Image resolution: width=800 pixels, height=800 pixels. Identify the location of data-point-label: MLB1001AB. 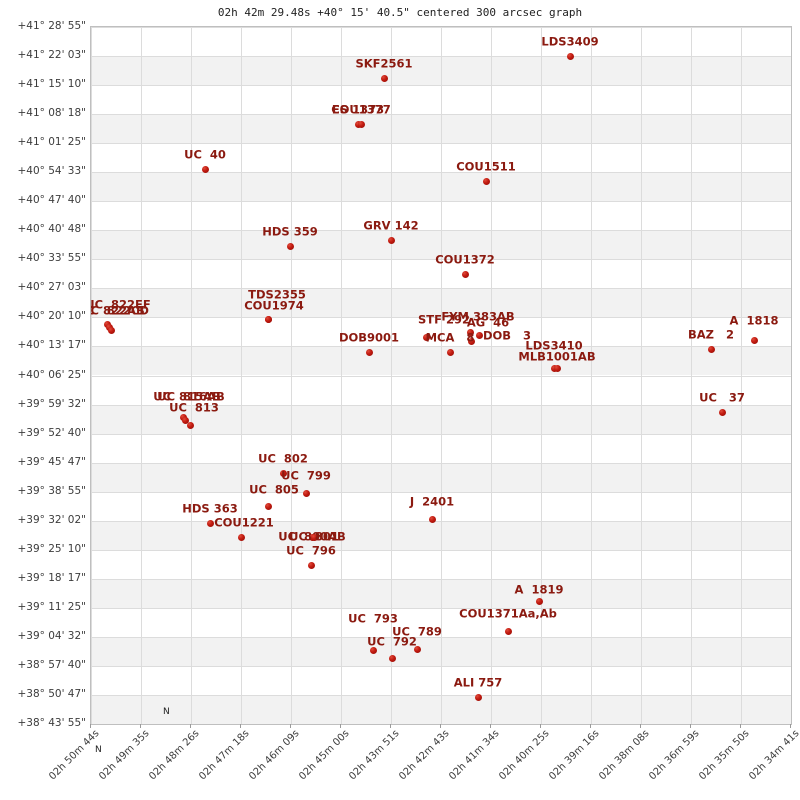
(557, 356).